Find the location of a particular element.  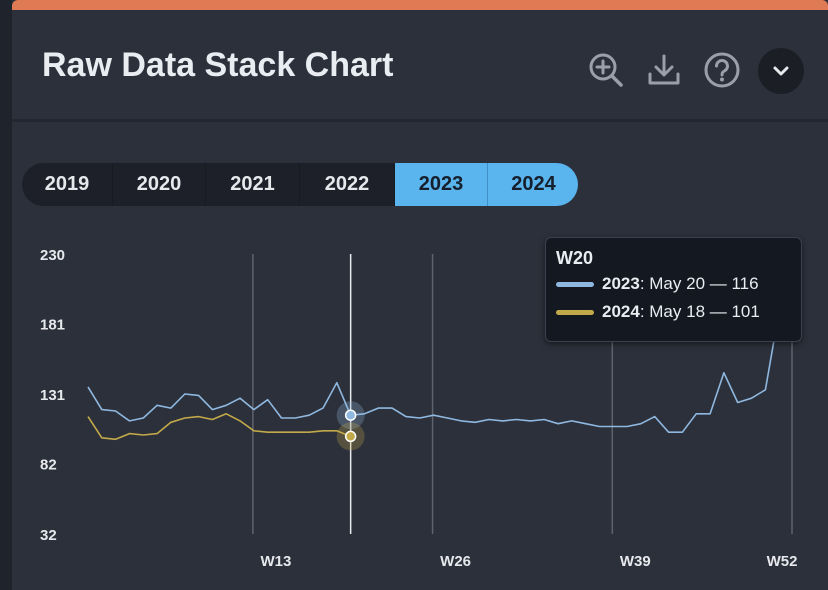

y-tick-label: 230 is located at coordinates (52, 255).